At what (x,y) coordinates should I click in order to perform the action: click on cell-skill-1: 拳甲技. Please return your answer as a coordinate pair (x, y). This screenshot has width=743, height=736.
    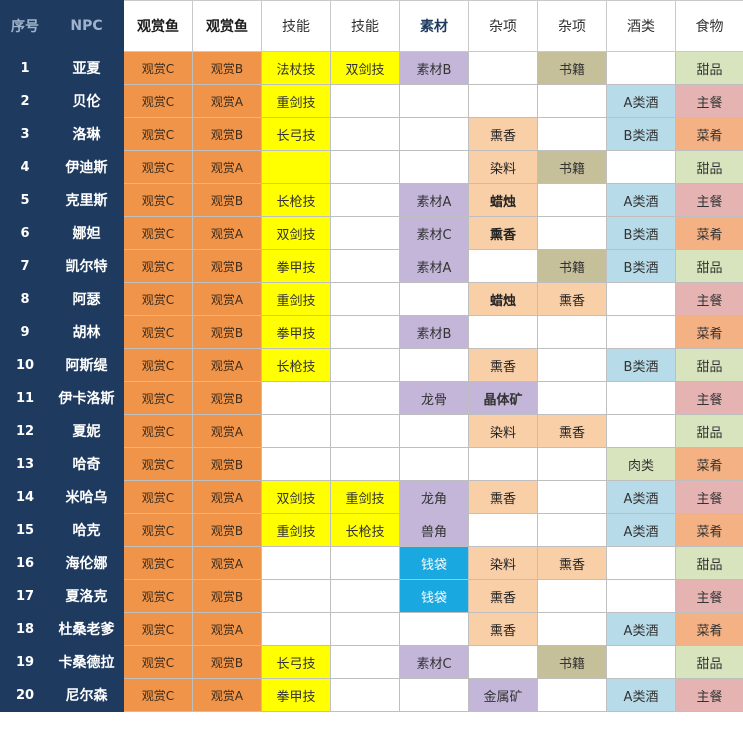
    Looking at the image, I should click on (296, 695).